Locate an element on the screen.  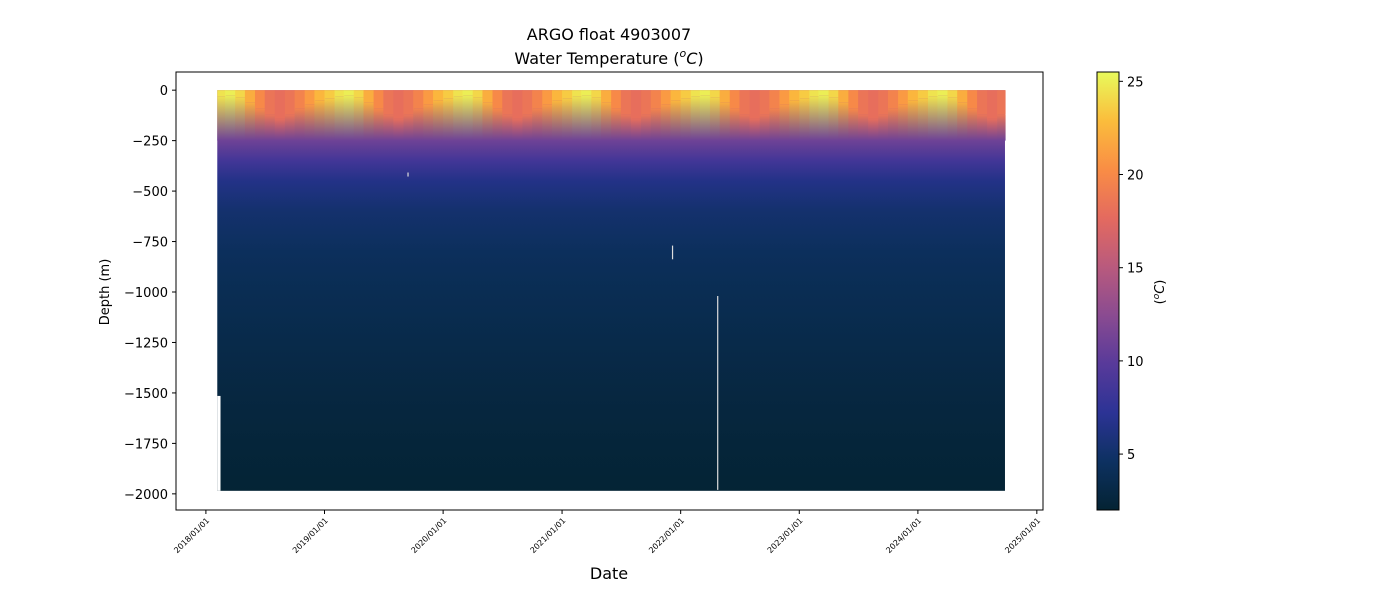
colorbar: 5 10 15 20 25 is located at coordinates (1120, 291).